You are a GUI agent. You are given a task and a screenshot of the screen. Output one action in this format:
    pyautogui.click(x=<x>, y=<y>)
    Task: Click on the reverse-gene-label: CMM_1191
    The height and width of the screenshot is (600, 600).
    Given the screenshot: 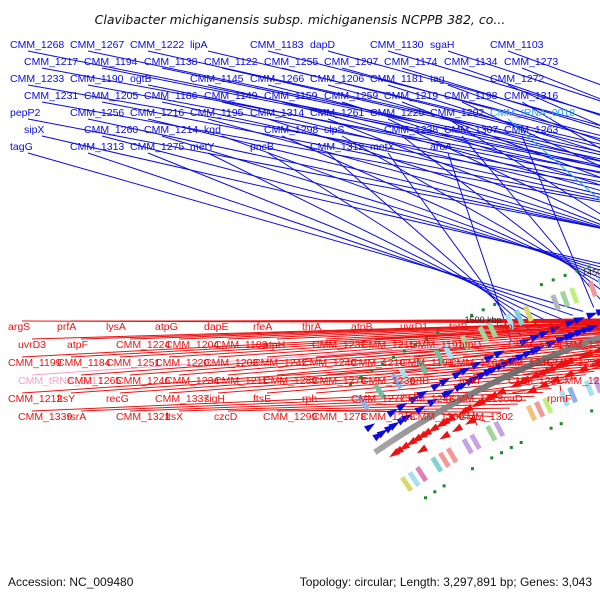 What is the action you would take?
    pyautogui.click(x=437, y=345)
    